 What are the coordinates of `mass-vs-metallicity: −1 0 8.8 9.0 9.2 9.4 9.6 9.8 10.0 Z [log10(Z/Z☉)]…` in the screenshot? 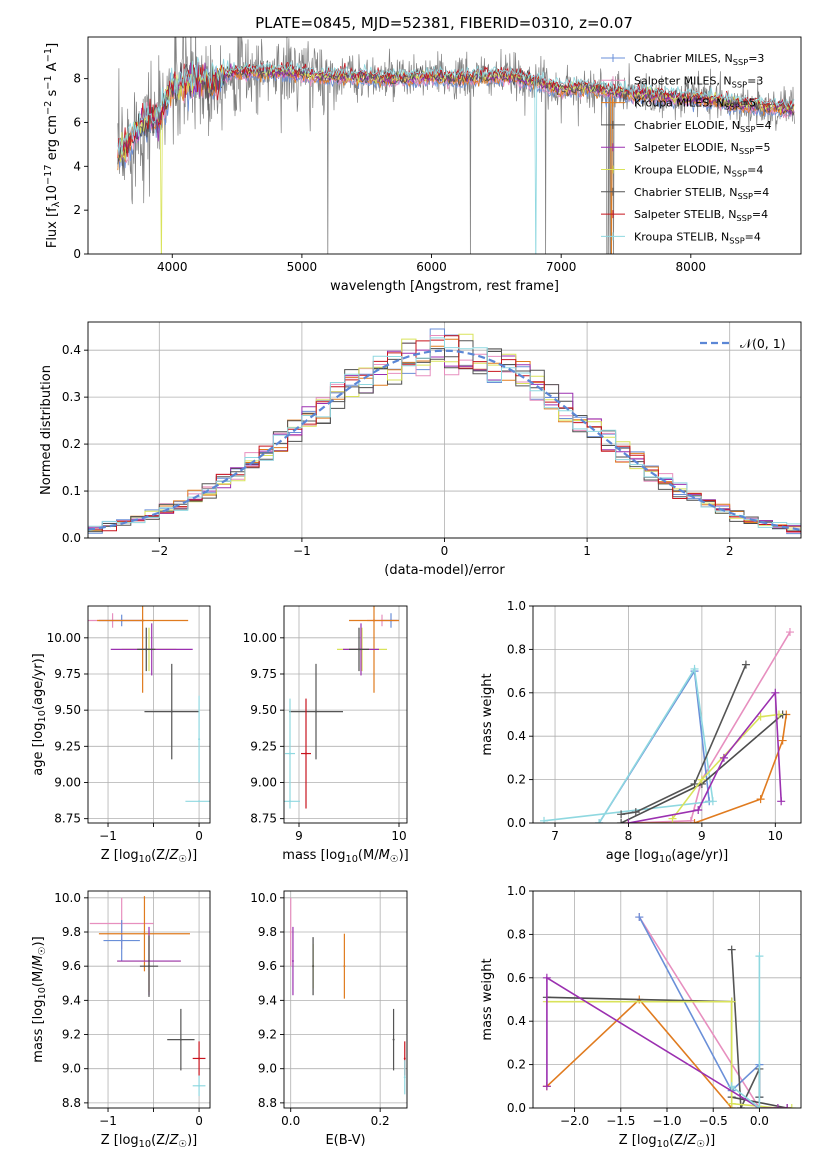 It's located at (121, 1020).